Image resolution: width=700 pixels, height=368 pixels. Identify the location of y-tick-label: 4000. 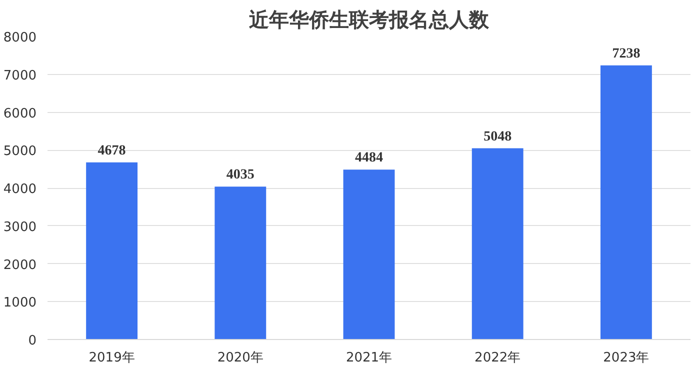
(20, 189).